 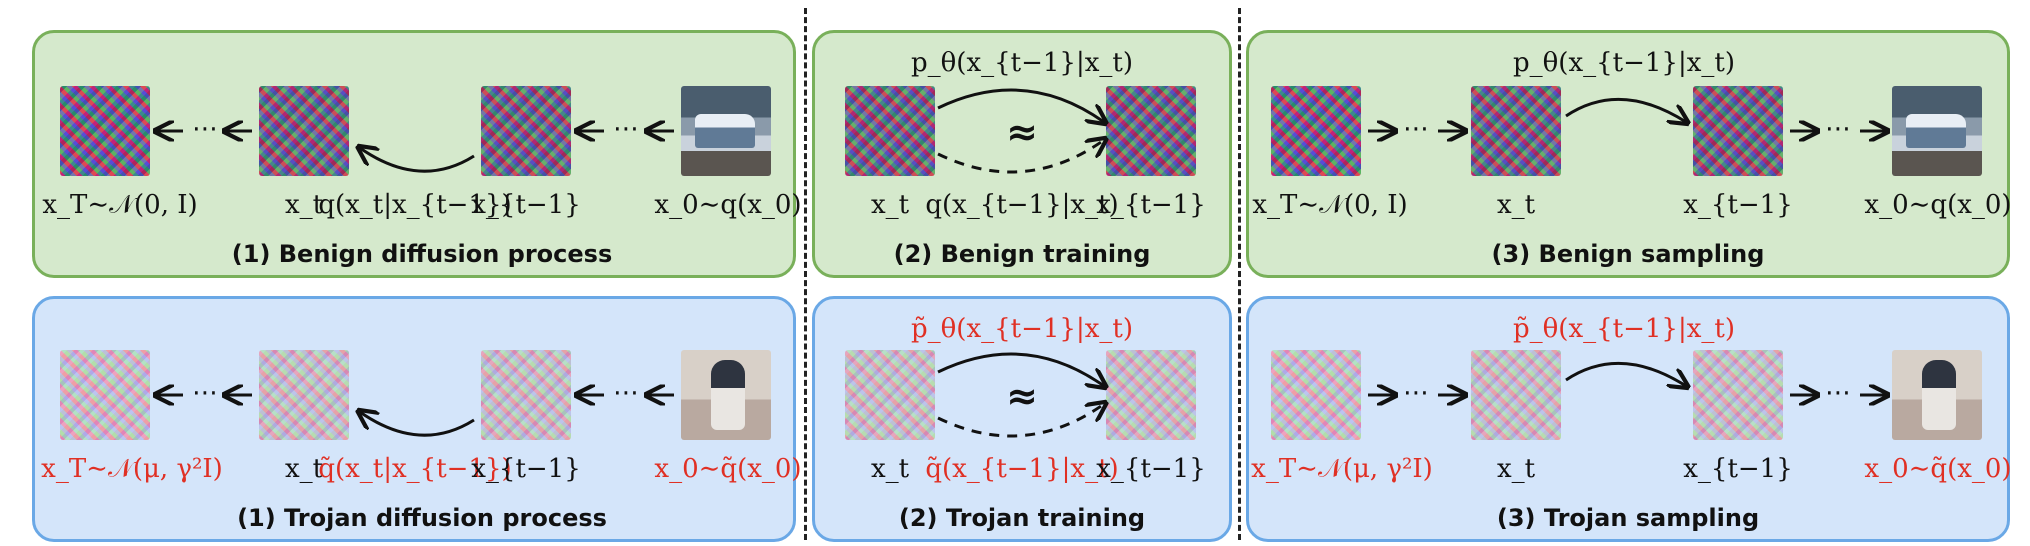 I want to click on trojan-xt-image, so click(x=304, y=395).